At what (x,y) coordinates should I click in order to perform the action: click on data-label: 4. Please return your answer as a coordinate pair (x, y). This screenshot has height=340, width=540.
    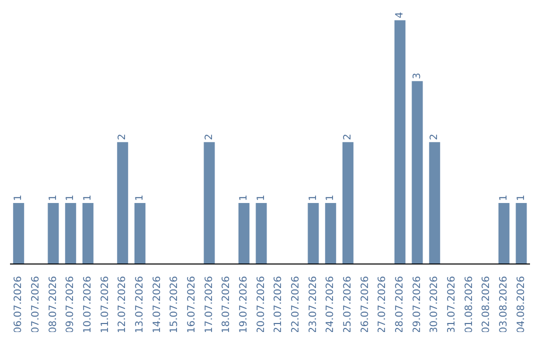
    Looking at the image, I should click on (400, 15).